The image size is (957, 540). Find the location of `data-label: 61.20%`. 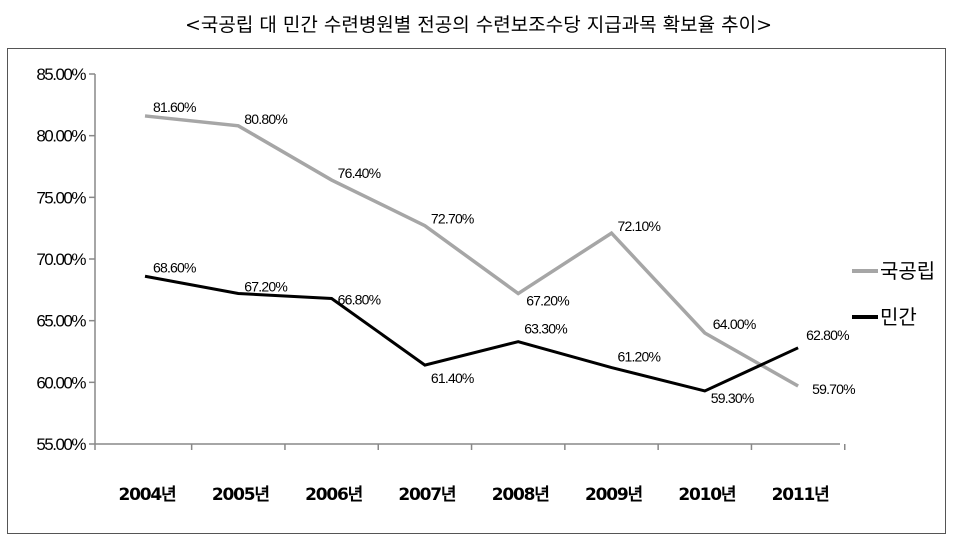

data-label: 61.20% is located at coordinates (639, 357).